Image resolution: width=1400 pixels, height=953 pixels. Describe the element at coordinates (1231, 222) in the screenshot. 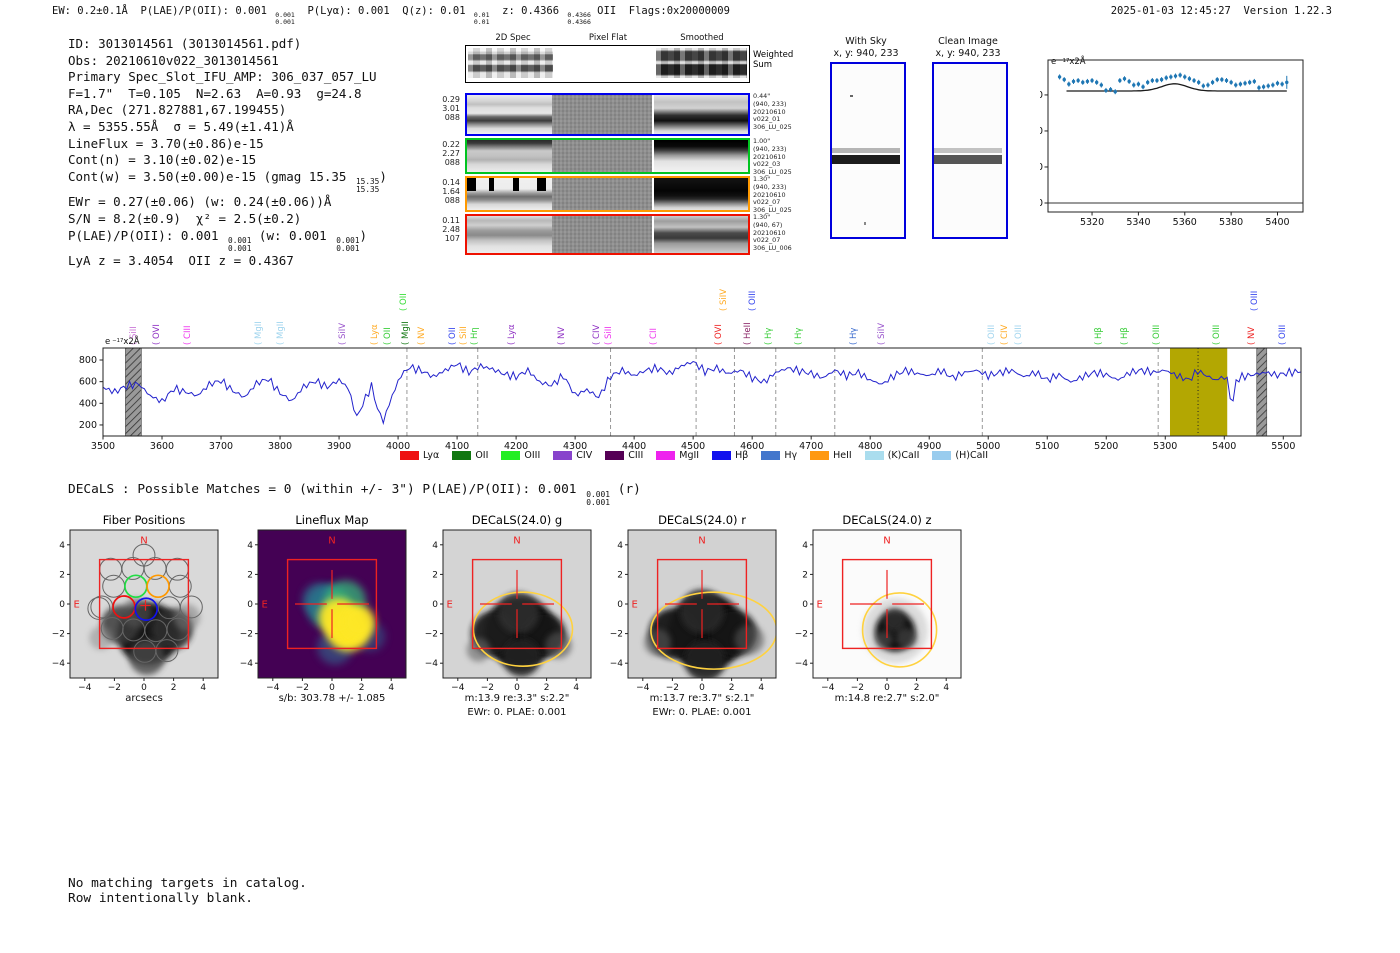

I see `svg-text: 5380` at that location.